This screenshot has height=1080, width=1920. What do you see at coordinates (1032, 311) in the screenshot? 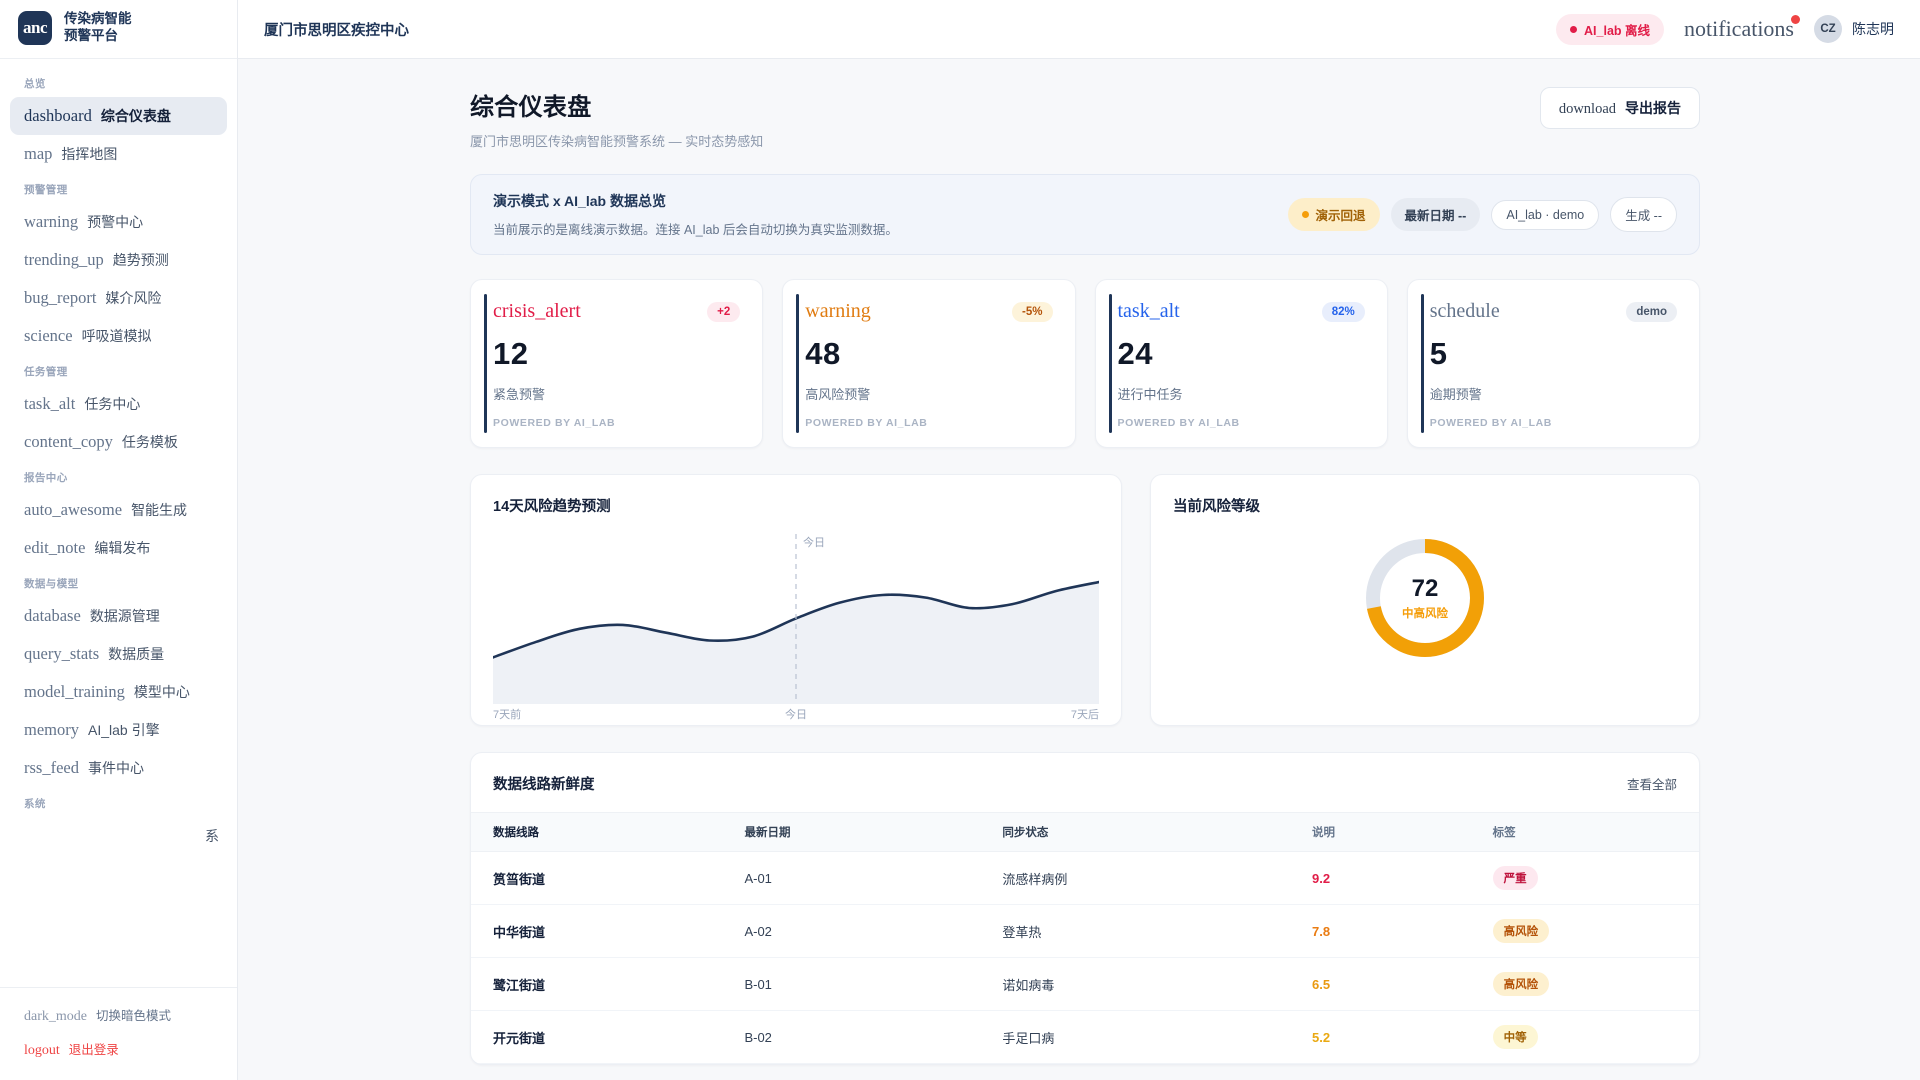
I see `kpi-badge: -5%` at bounding box center [1032, 311].